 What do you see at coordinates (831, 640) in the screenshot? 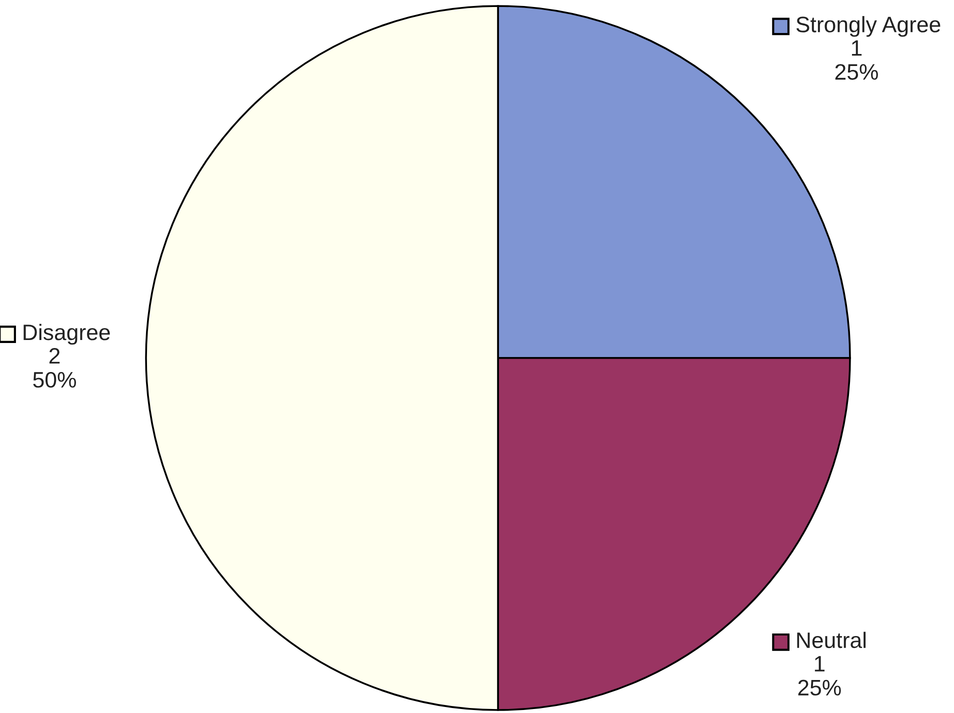
I see `legend-label: Neutral` at bounding box center [831, 640].